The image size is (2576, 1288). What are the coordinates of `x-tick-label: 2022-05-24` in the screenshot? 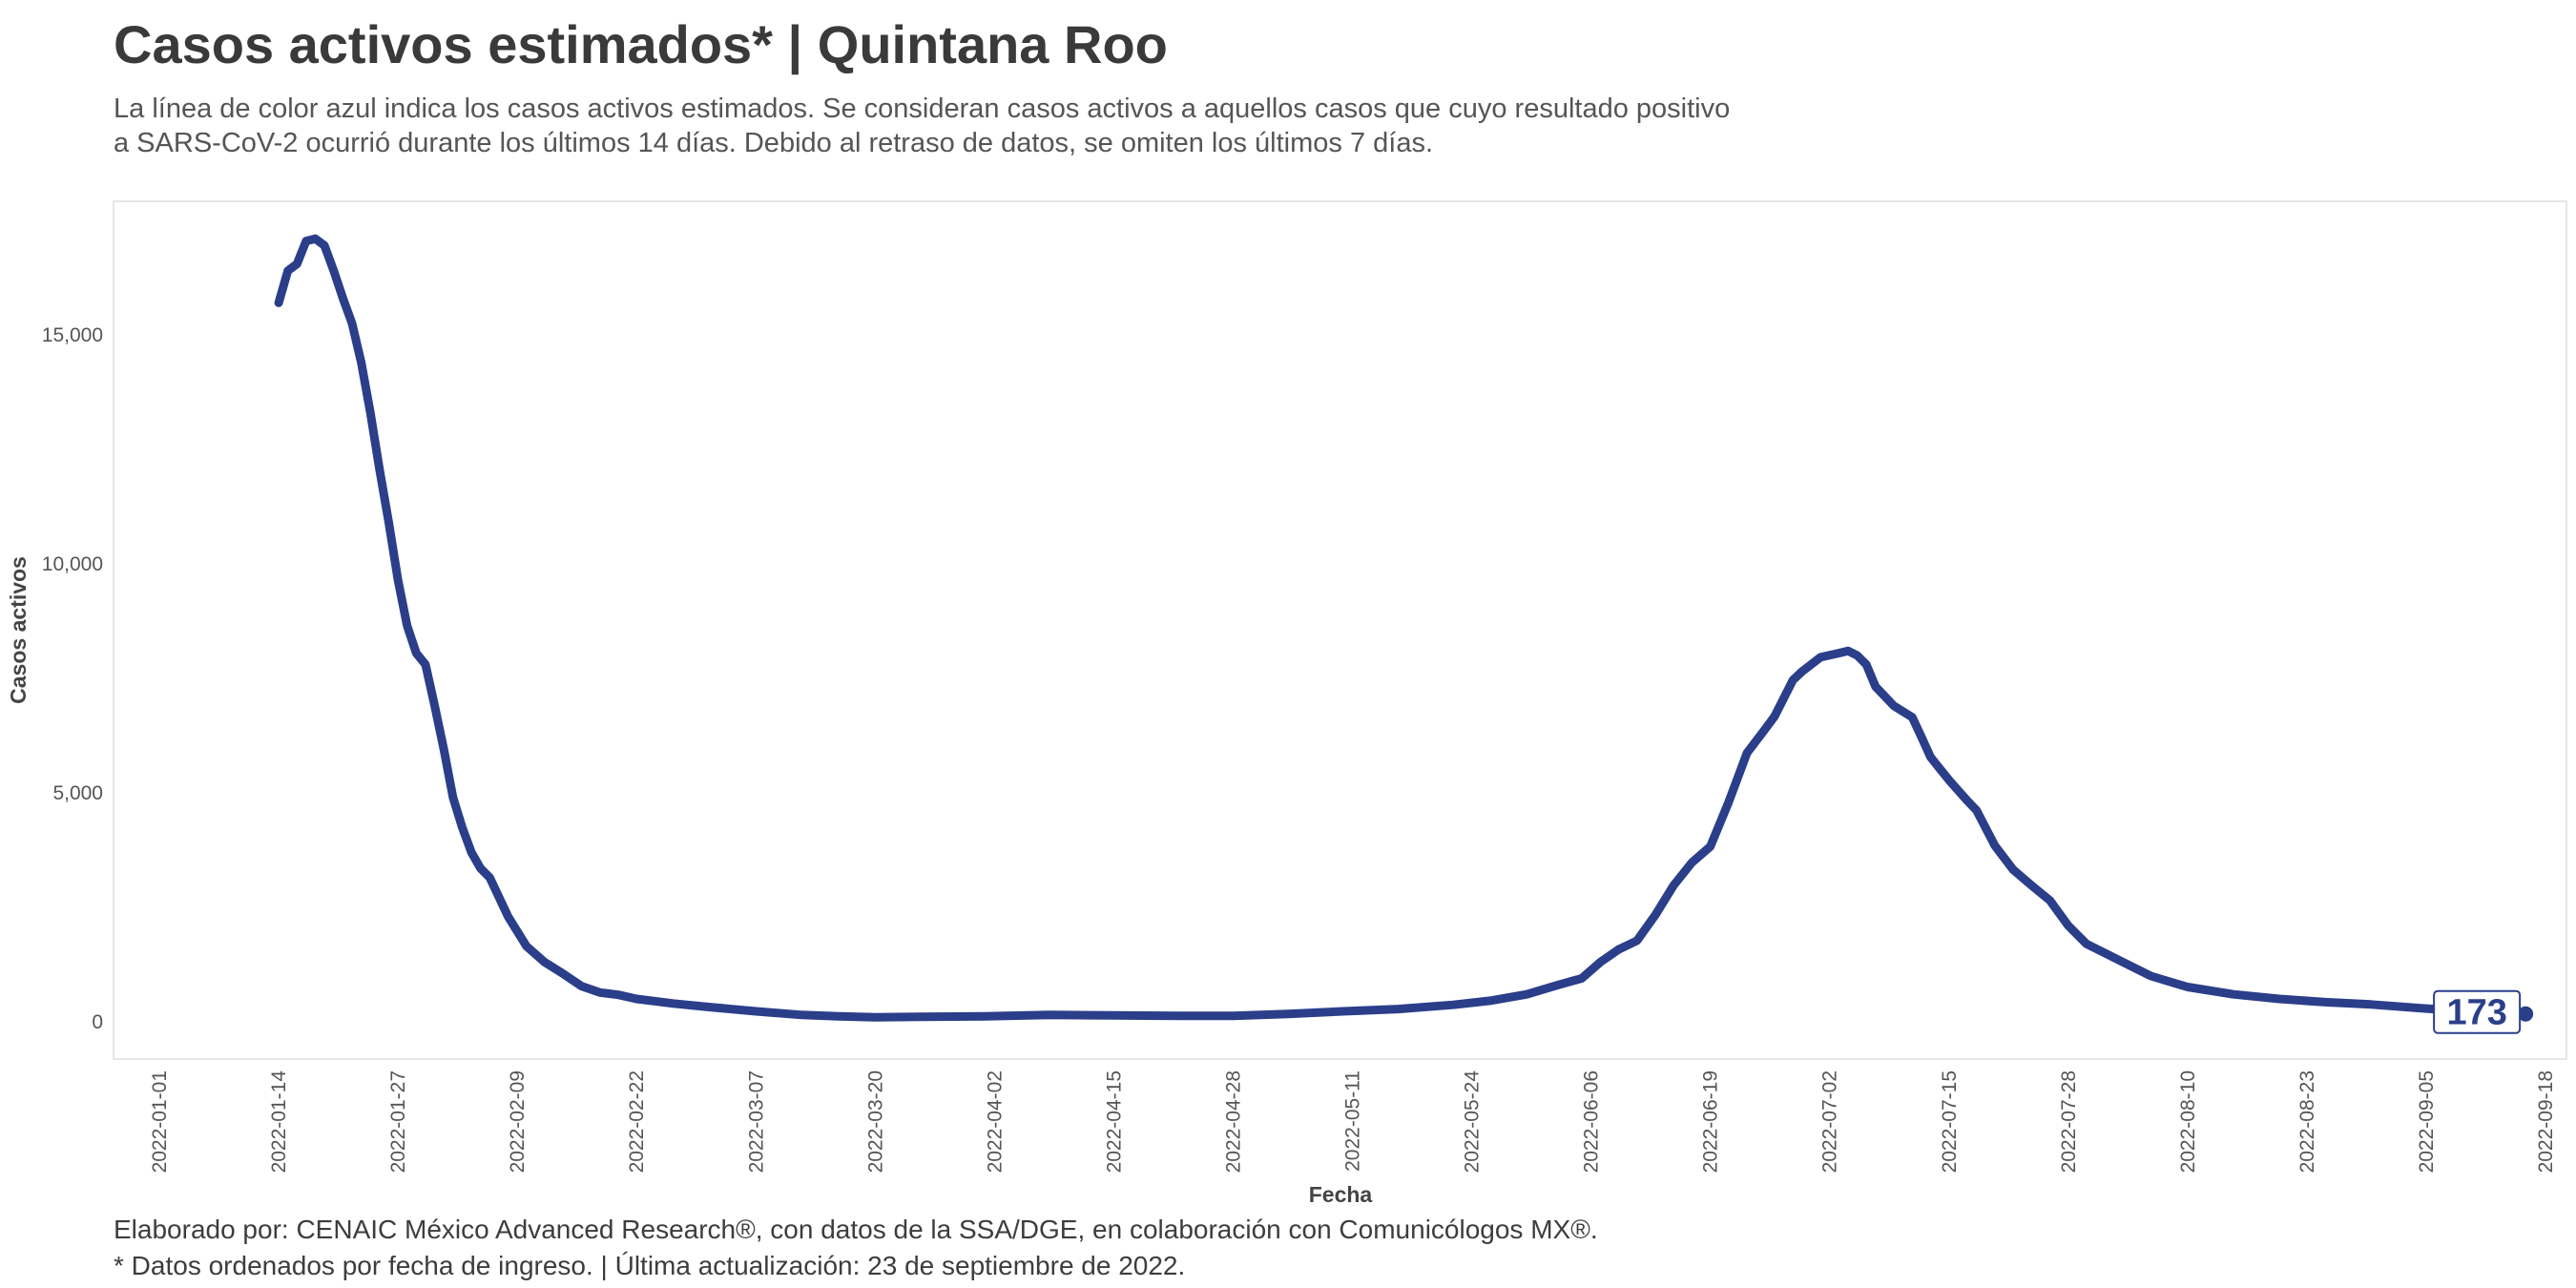 It's located at (1473, 1122).